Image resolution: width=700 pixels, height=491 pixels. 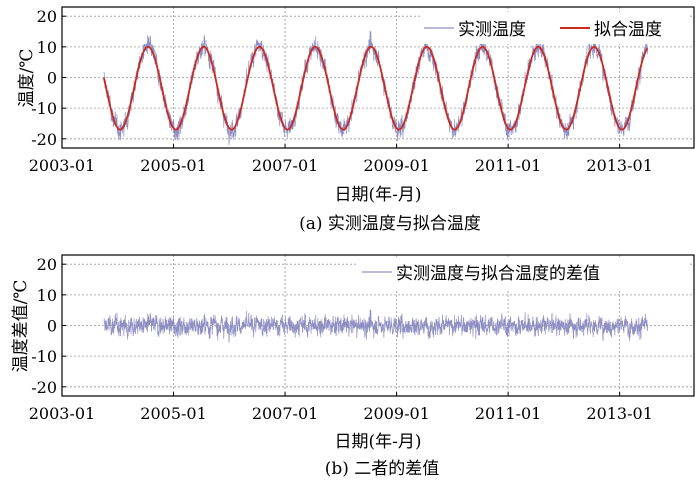 I want to click on panel-a-legend: 实测温度 拟合温度, so click(x=554, y=28).